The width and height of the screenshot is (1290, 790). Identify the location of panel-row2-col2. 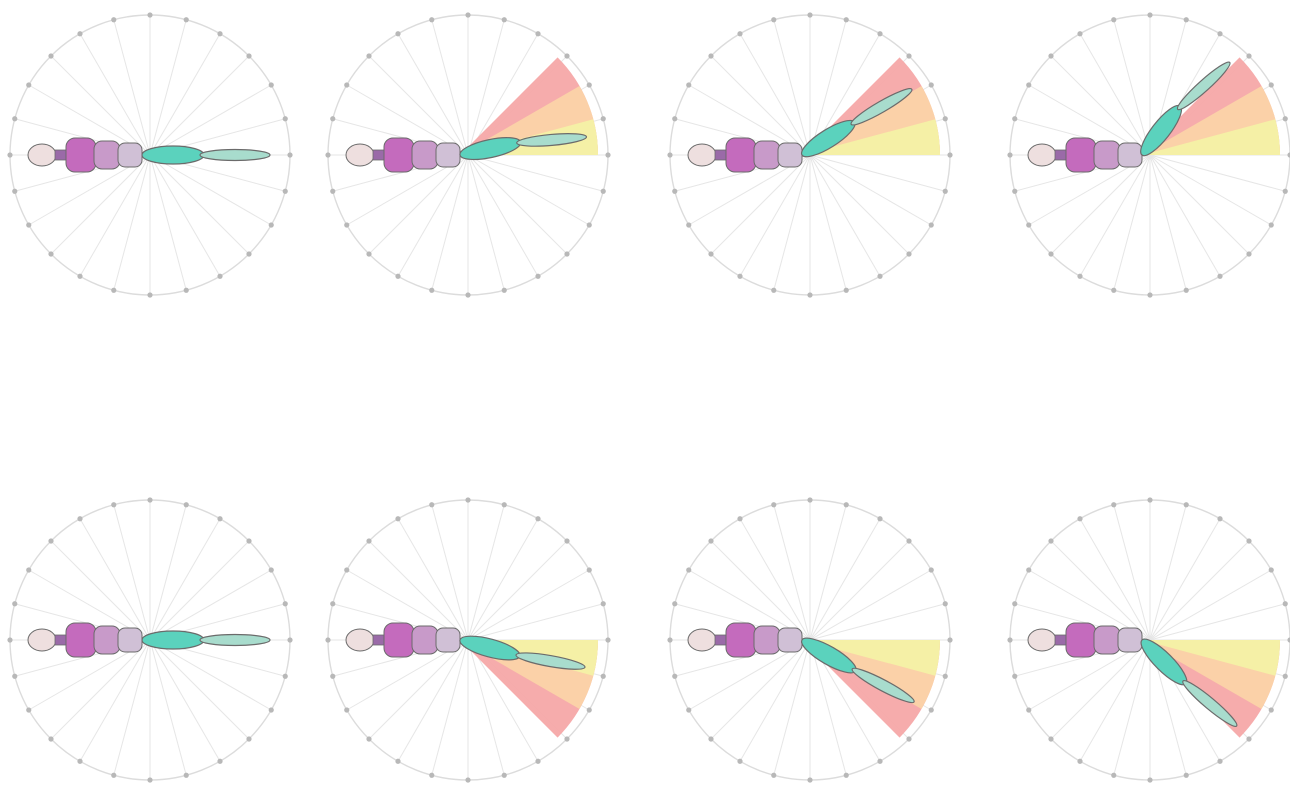
(468, 640).